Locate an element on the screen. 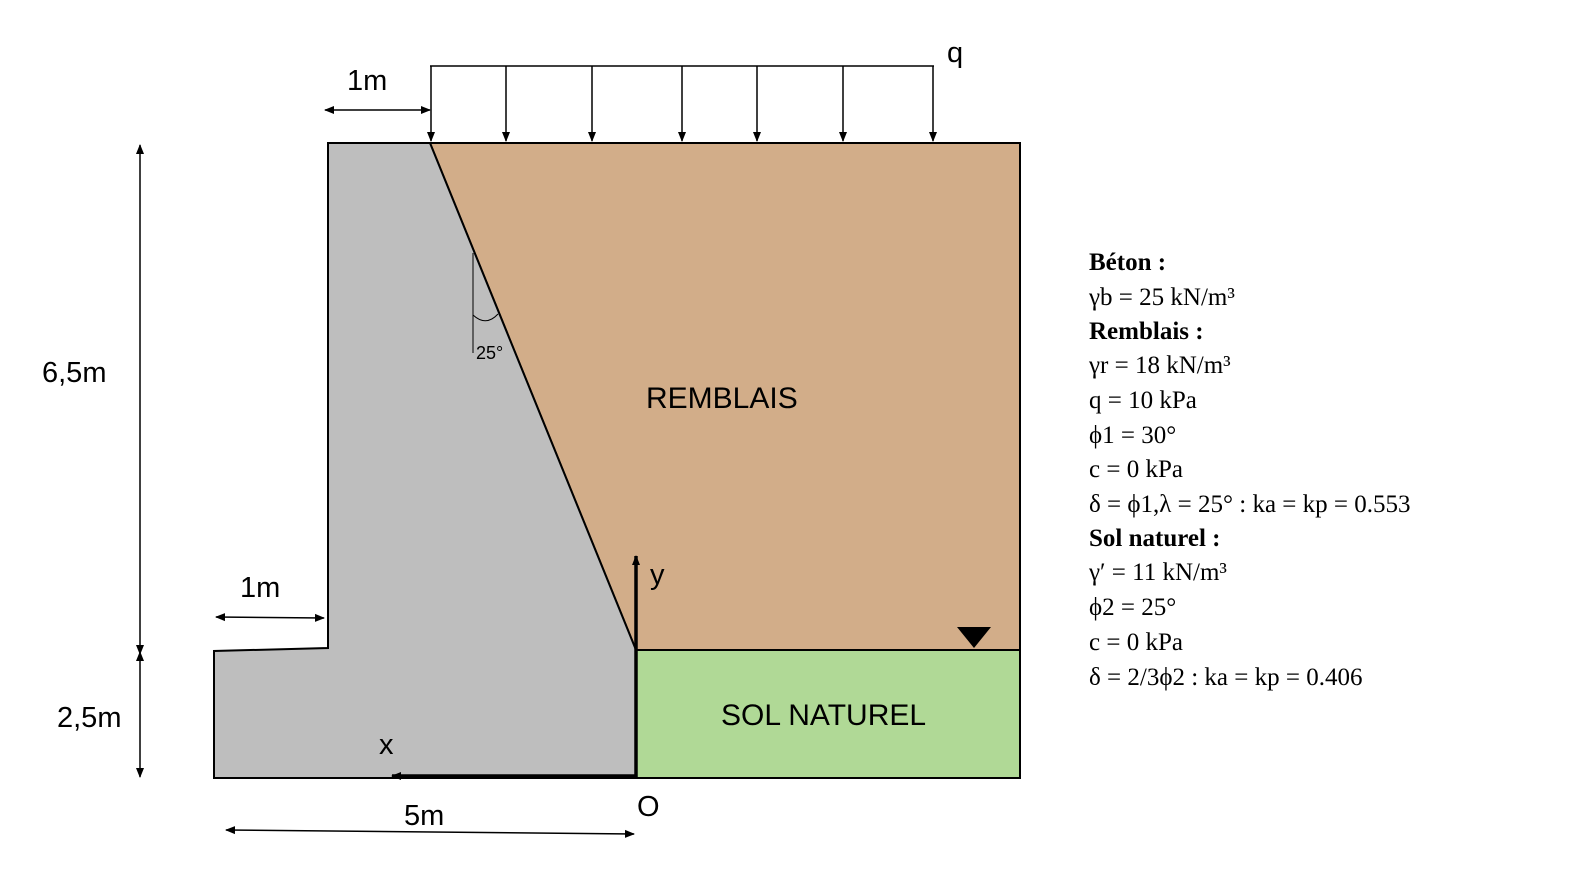 This screenshot has width=1579, height=870. dim-top-offset-label: 1m is located at coordinates (367, 81).